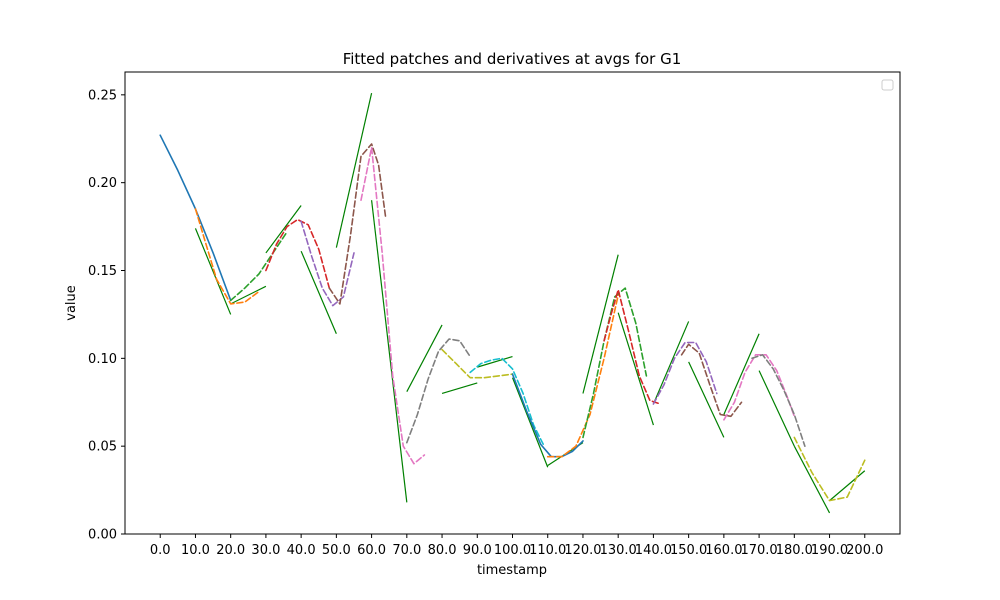 The width and height of the screenshot is (1000, 600). What do you see at coordinates (102, 271) in the screenshot?
I see `y-tick-label-3: 0.15` at bounding box center [102, 271].